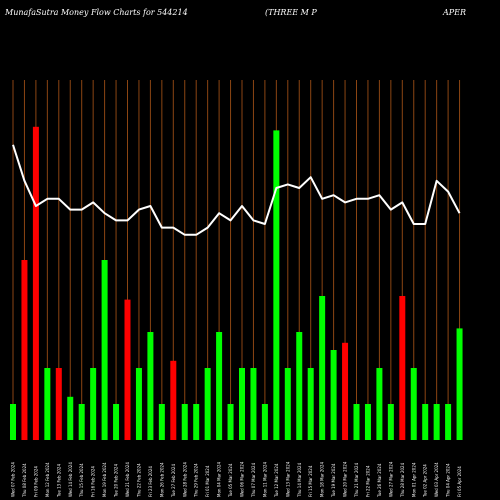 This screenshot has width=500, height=500. Describe the element at coordinates (104, 479) in the screenshot. I see `x-tick-label: Mon 19 Feb 2024` at that location.